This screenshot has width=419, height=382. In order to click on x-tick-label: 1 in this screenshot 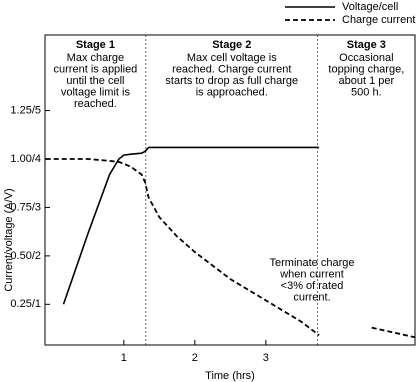, I will do `click(124, 358)`.